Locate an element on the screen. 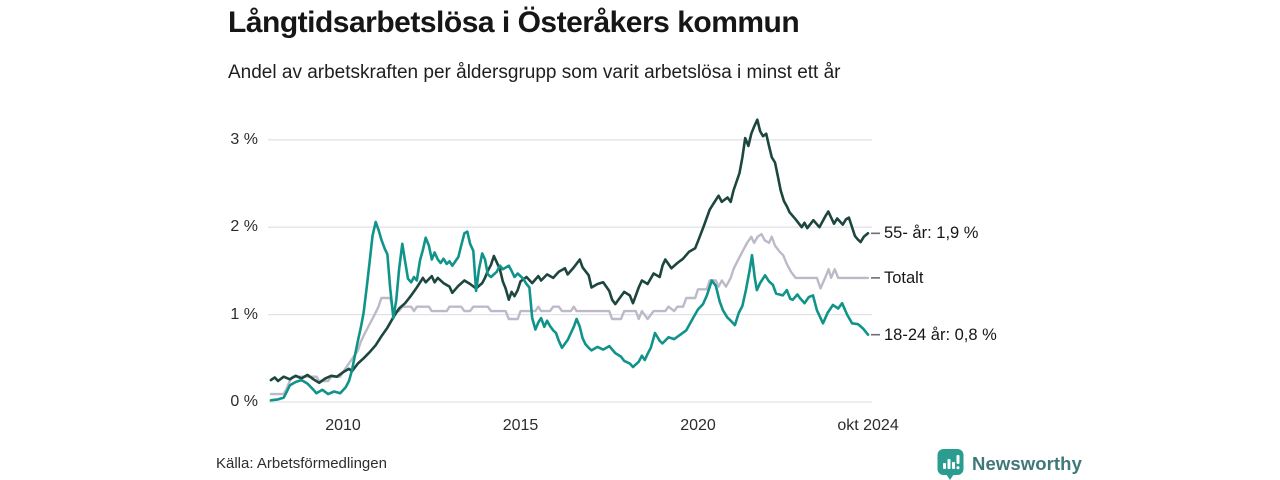 This screenshot has width=1280, height=480. x-tick-label: okt 2024 is located at coordinates (868, 425).